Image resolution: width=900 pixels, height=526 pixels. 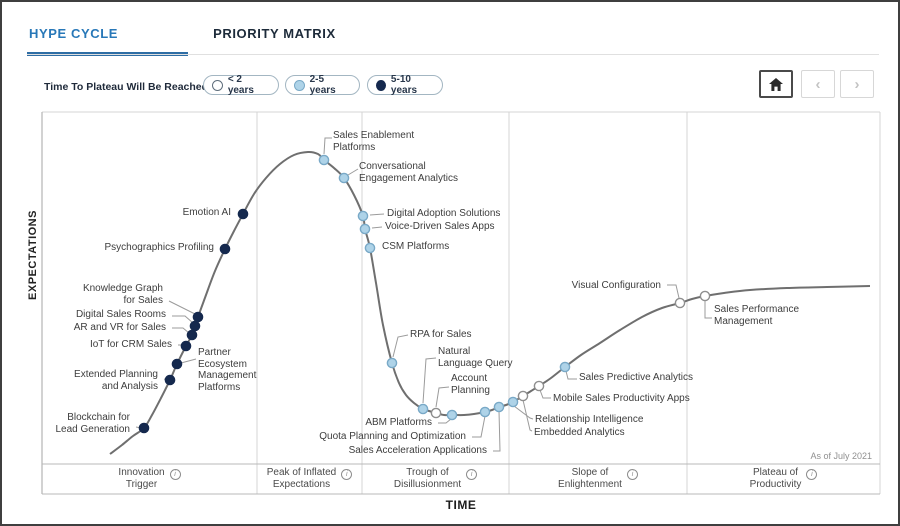 What do you see at coordinates (225, 249) in the screenshot?
I see `point-psychographics-profiling` at bounding box center [225, 249].